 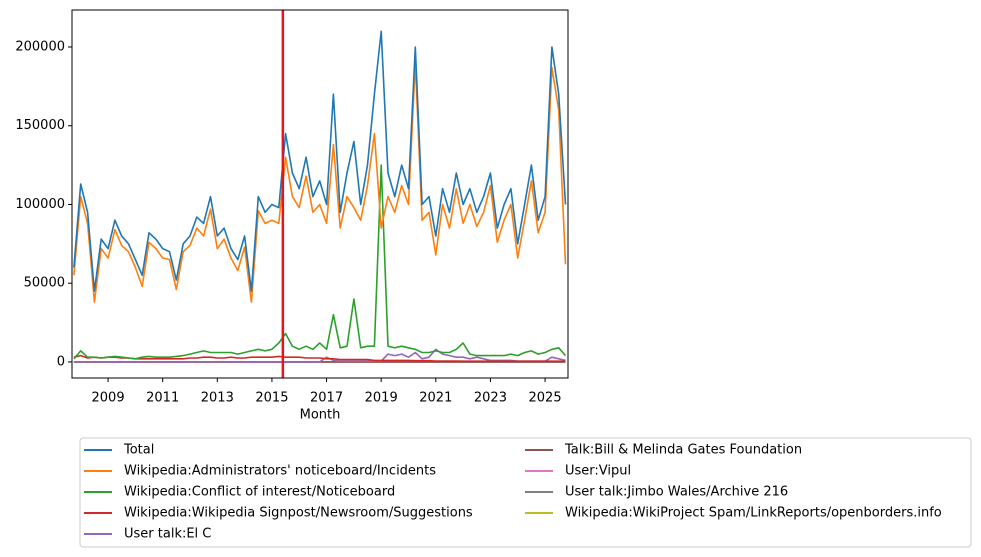 What do you see at coordinates (271, 398) in the screenshot?
I see `x-tick-label: 2015` at bounding box center [271, 398].